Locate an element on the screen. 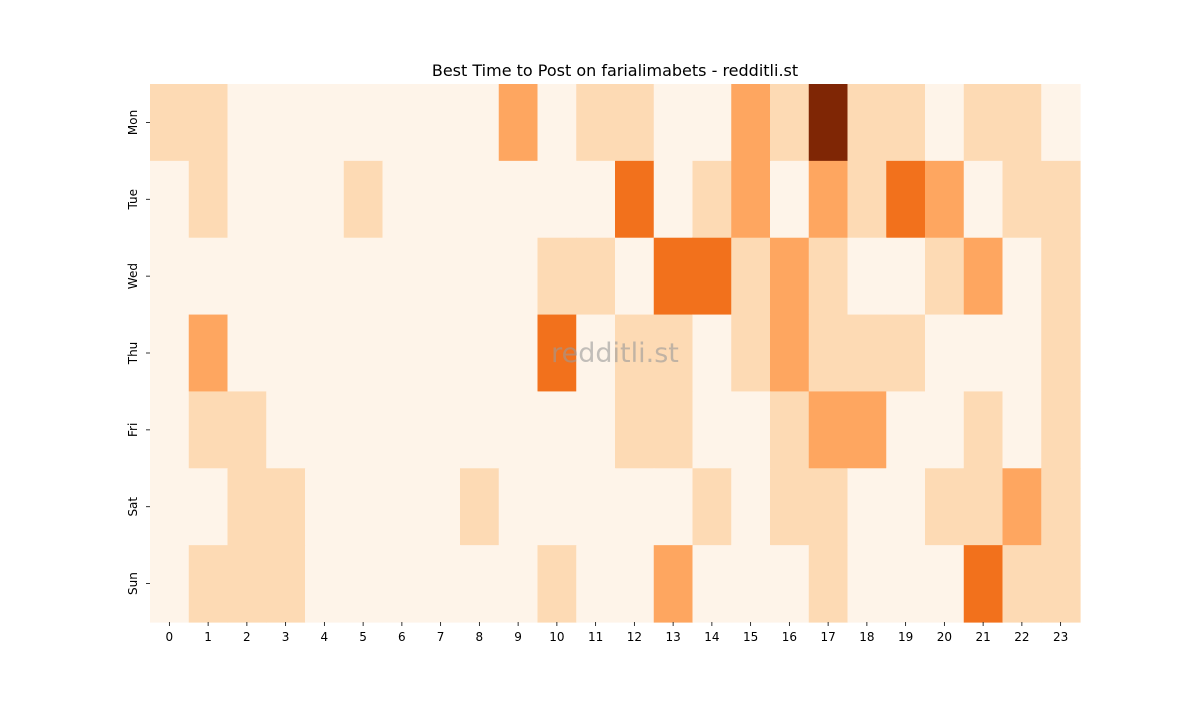 The height and width of the screenshot is (704, 1200). x-tick-label: 18 is located at coordinates (866, 637).